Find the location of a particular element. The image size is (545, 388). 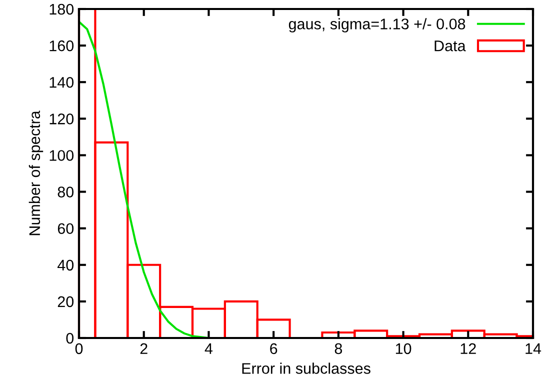

y-tick-label: 160 is located at coordinates (62, 46).